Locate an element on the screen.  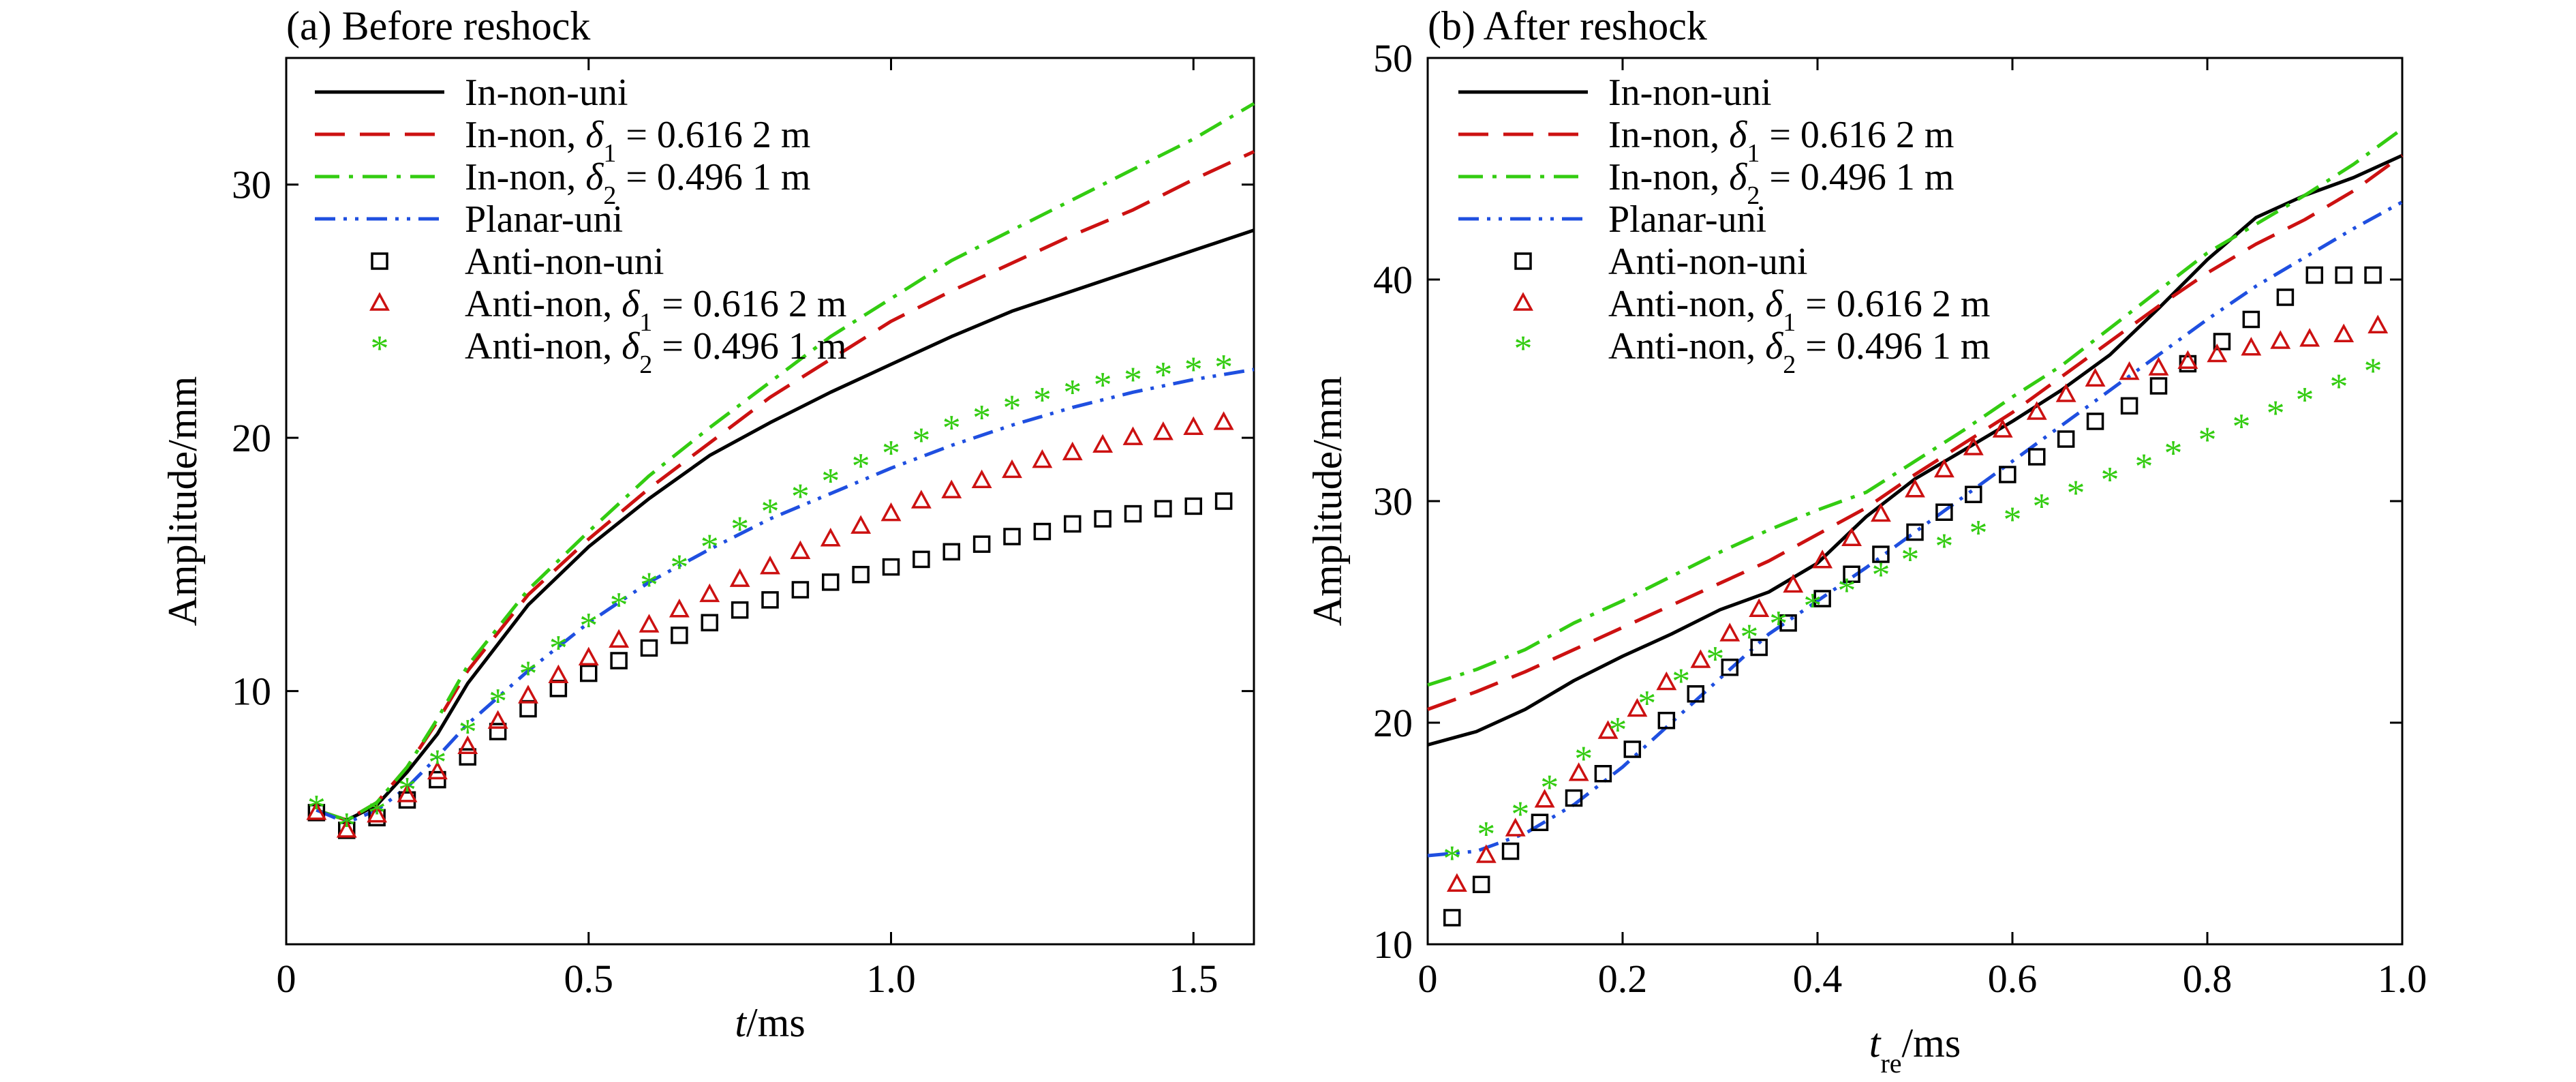
y-tick-label: 10 is located at coordinates (1393, 945).